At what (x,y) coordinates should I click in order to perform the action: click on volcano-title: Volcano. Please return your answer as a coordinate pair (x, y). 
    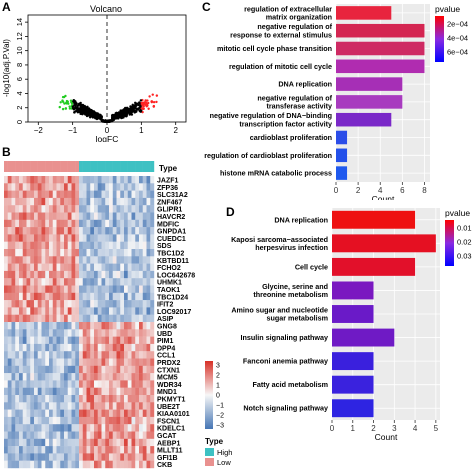
    Looking at the image, I should click on (106, 9).